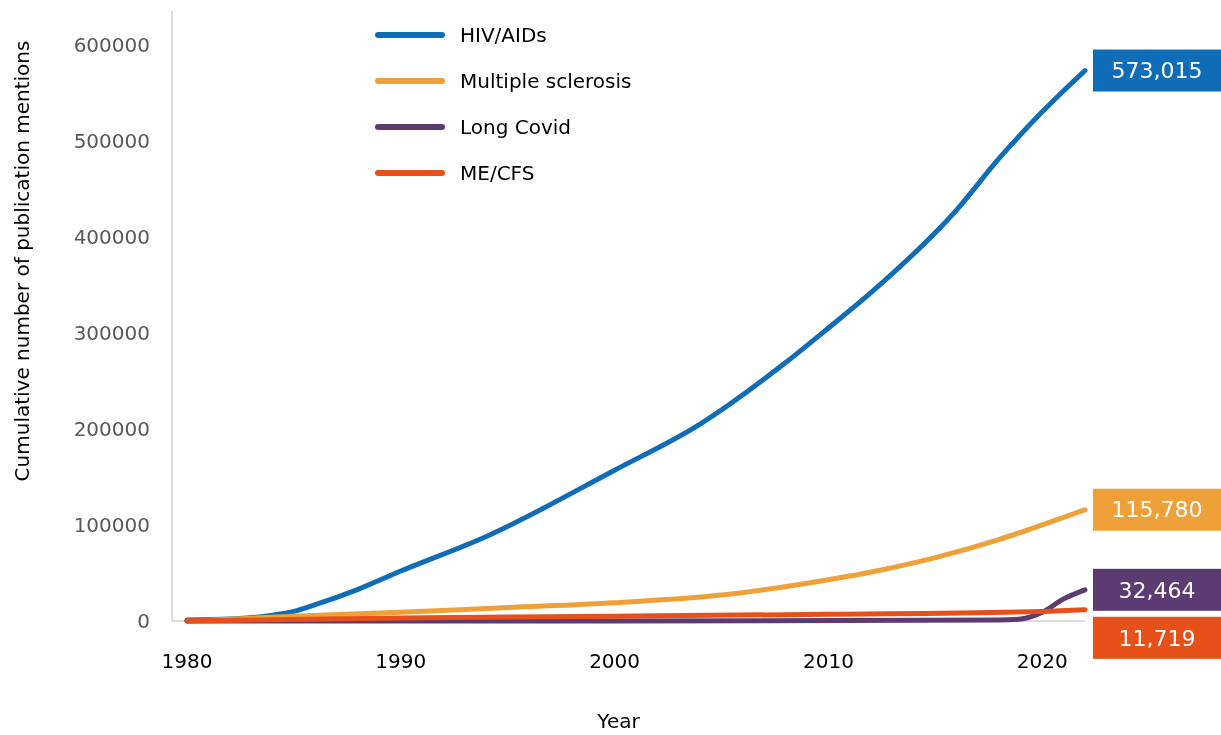  I want to click on y-tick-label: 300000, so click(111, 332).